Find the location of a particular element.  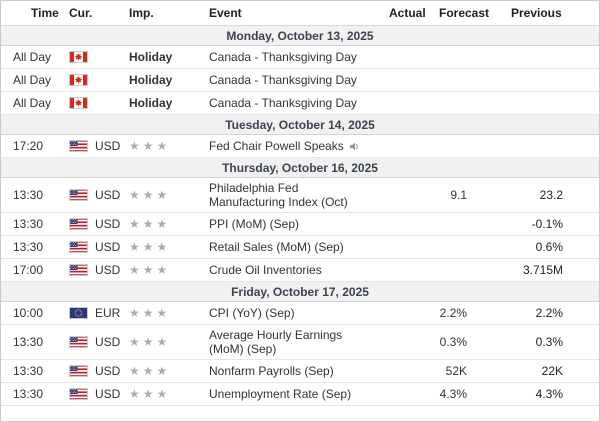

column-header-event: Event is located at coordinates (225, 13).